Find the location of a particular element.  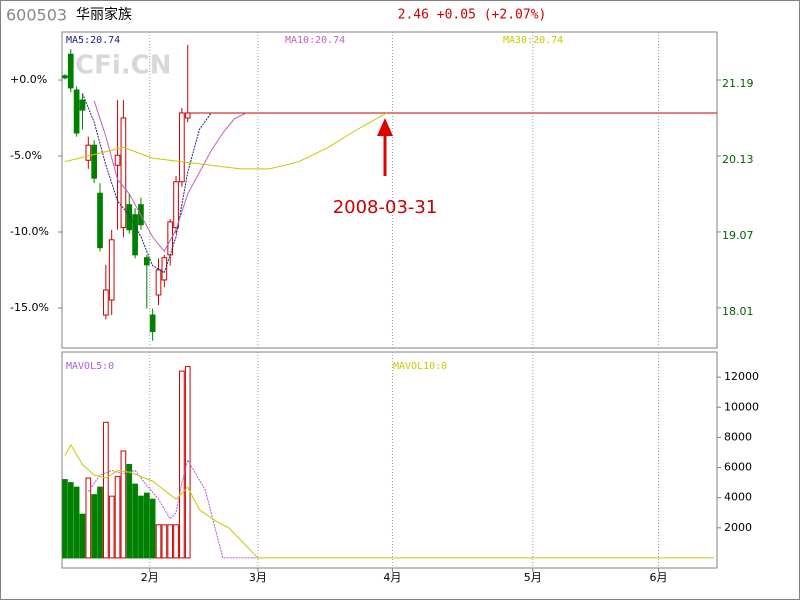

watermark: CFi.CN is located at coordinates (123, 66).